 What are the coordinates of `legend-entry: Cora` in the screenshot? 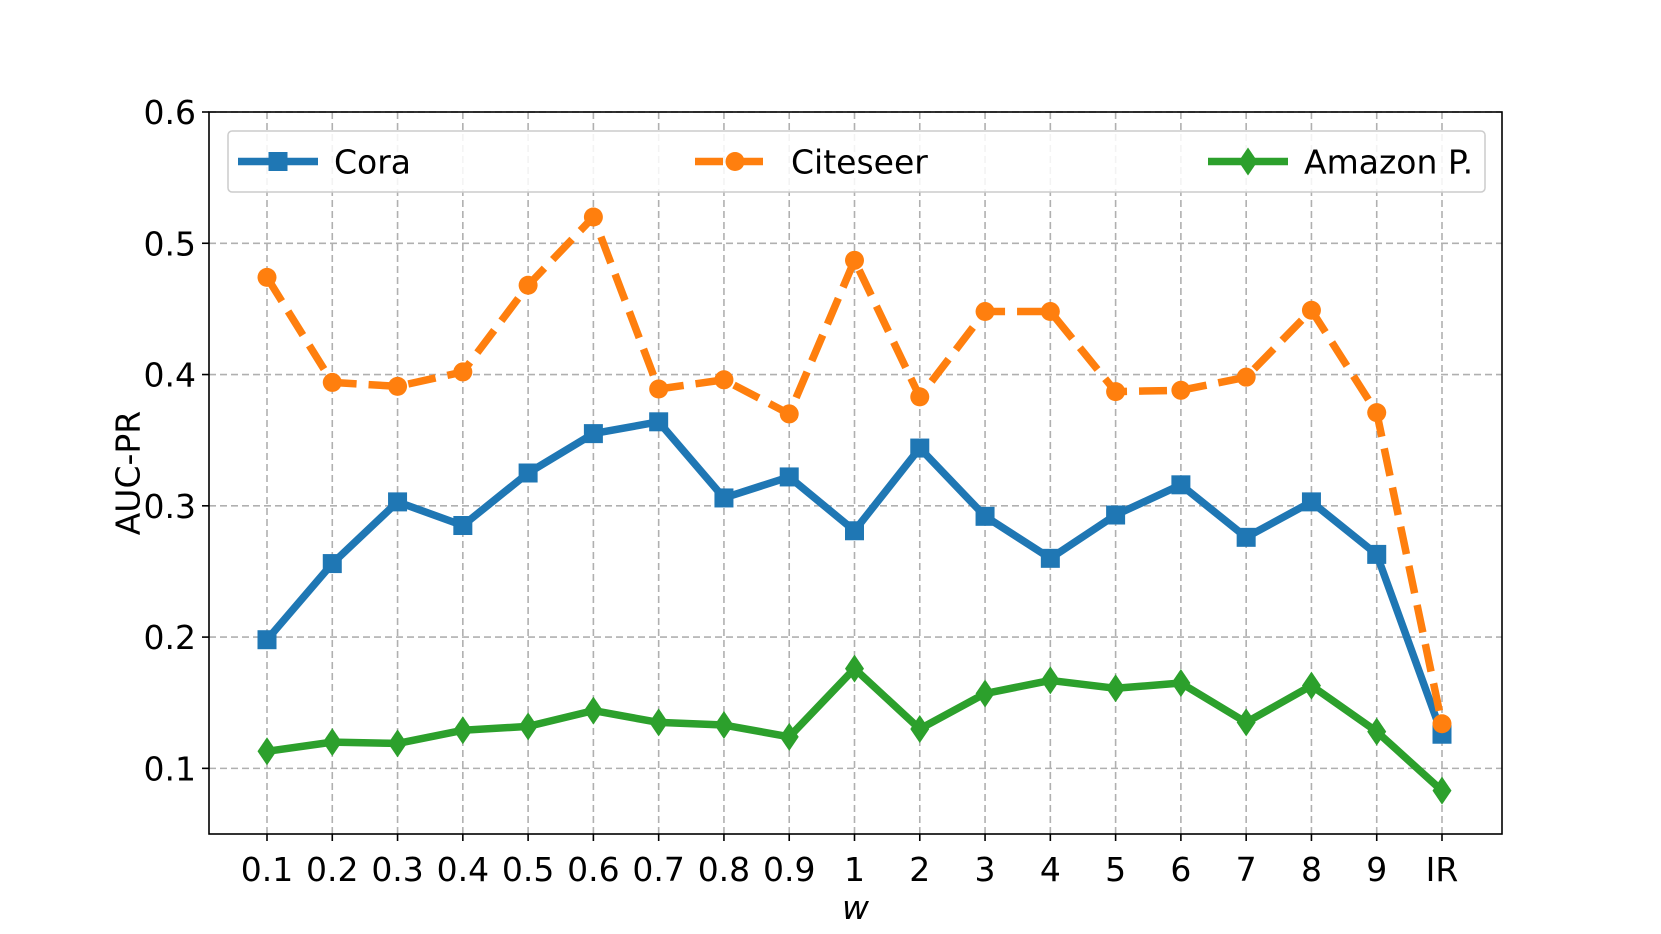 It's located at (324, 162).